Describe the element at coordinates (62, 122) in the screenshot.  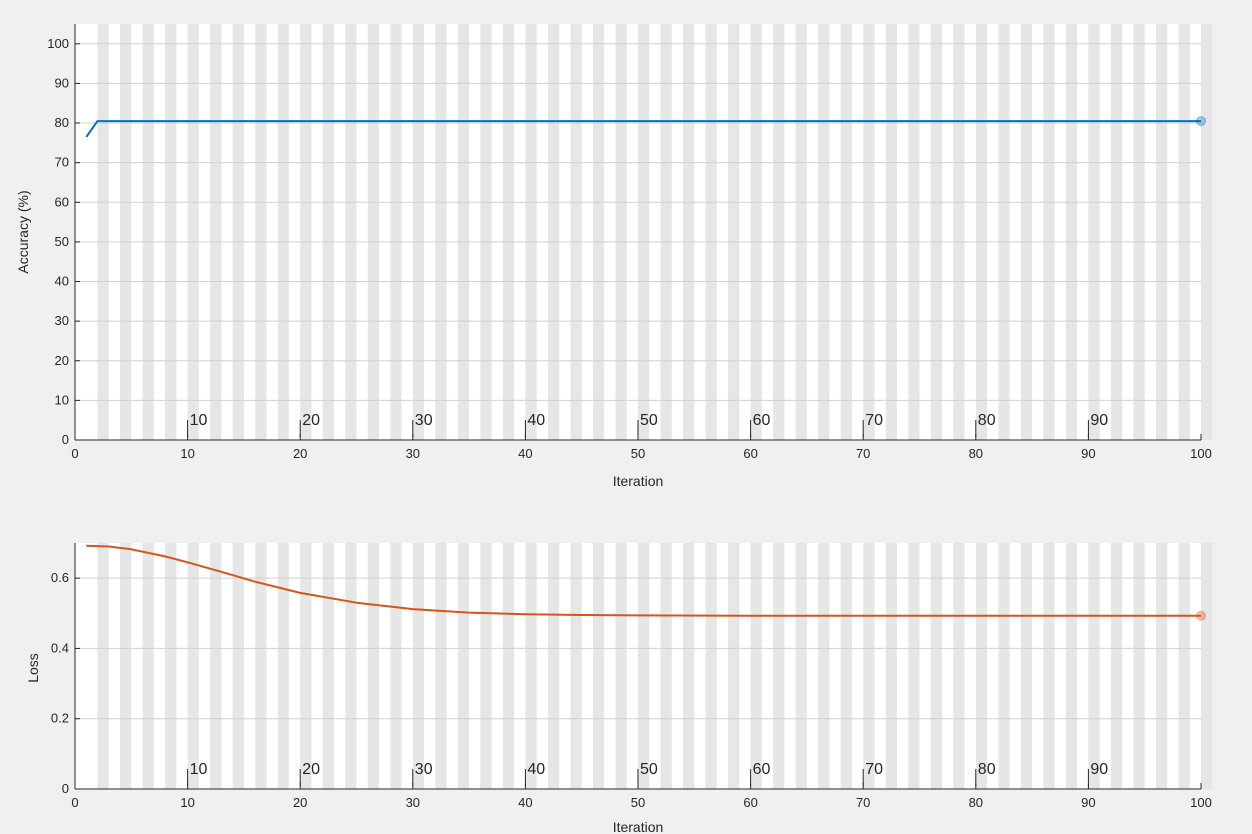
I see `y-tick-label: 80` at that location.